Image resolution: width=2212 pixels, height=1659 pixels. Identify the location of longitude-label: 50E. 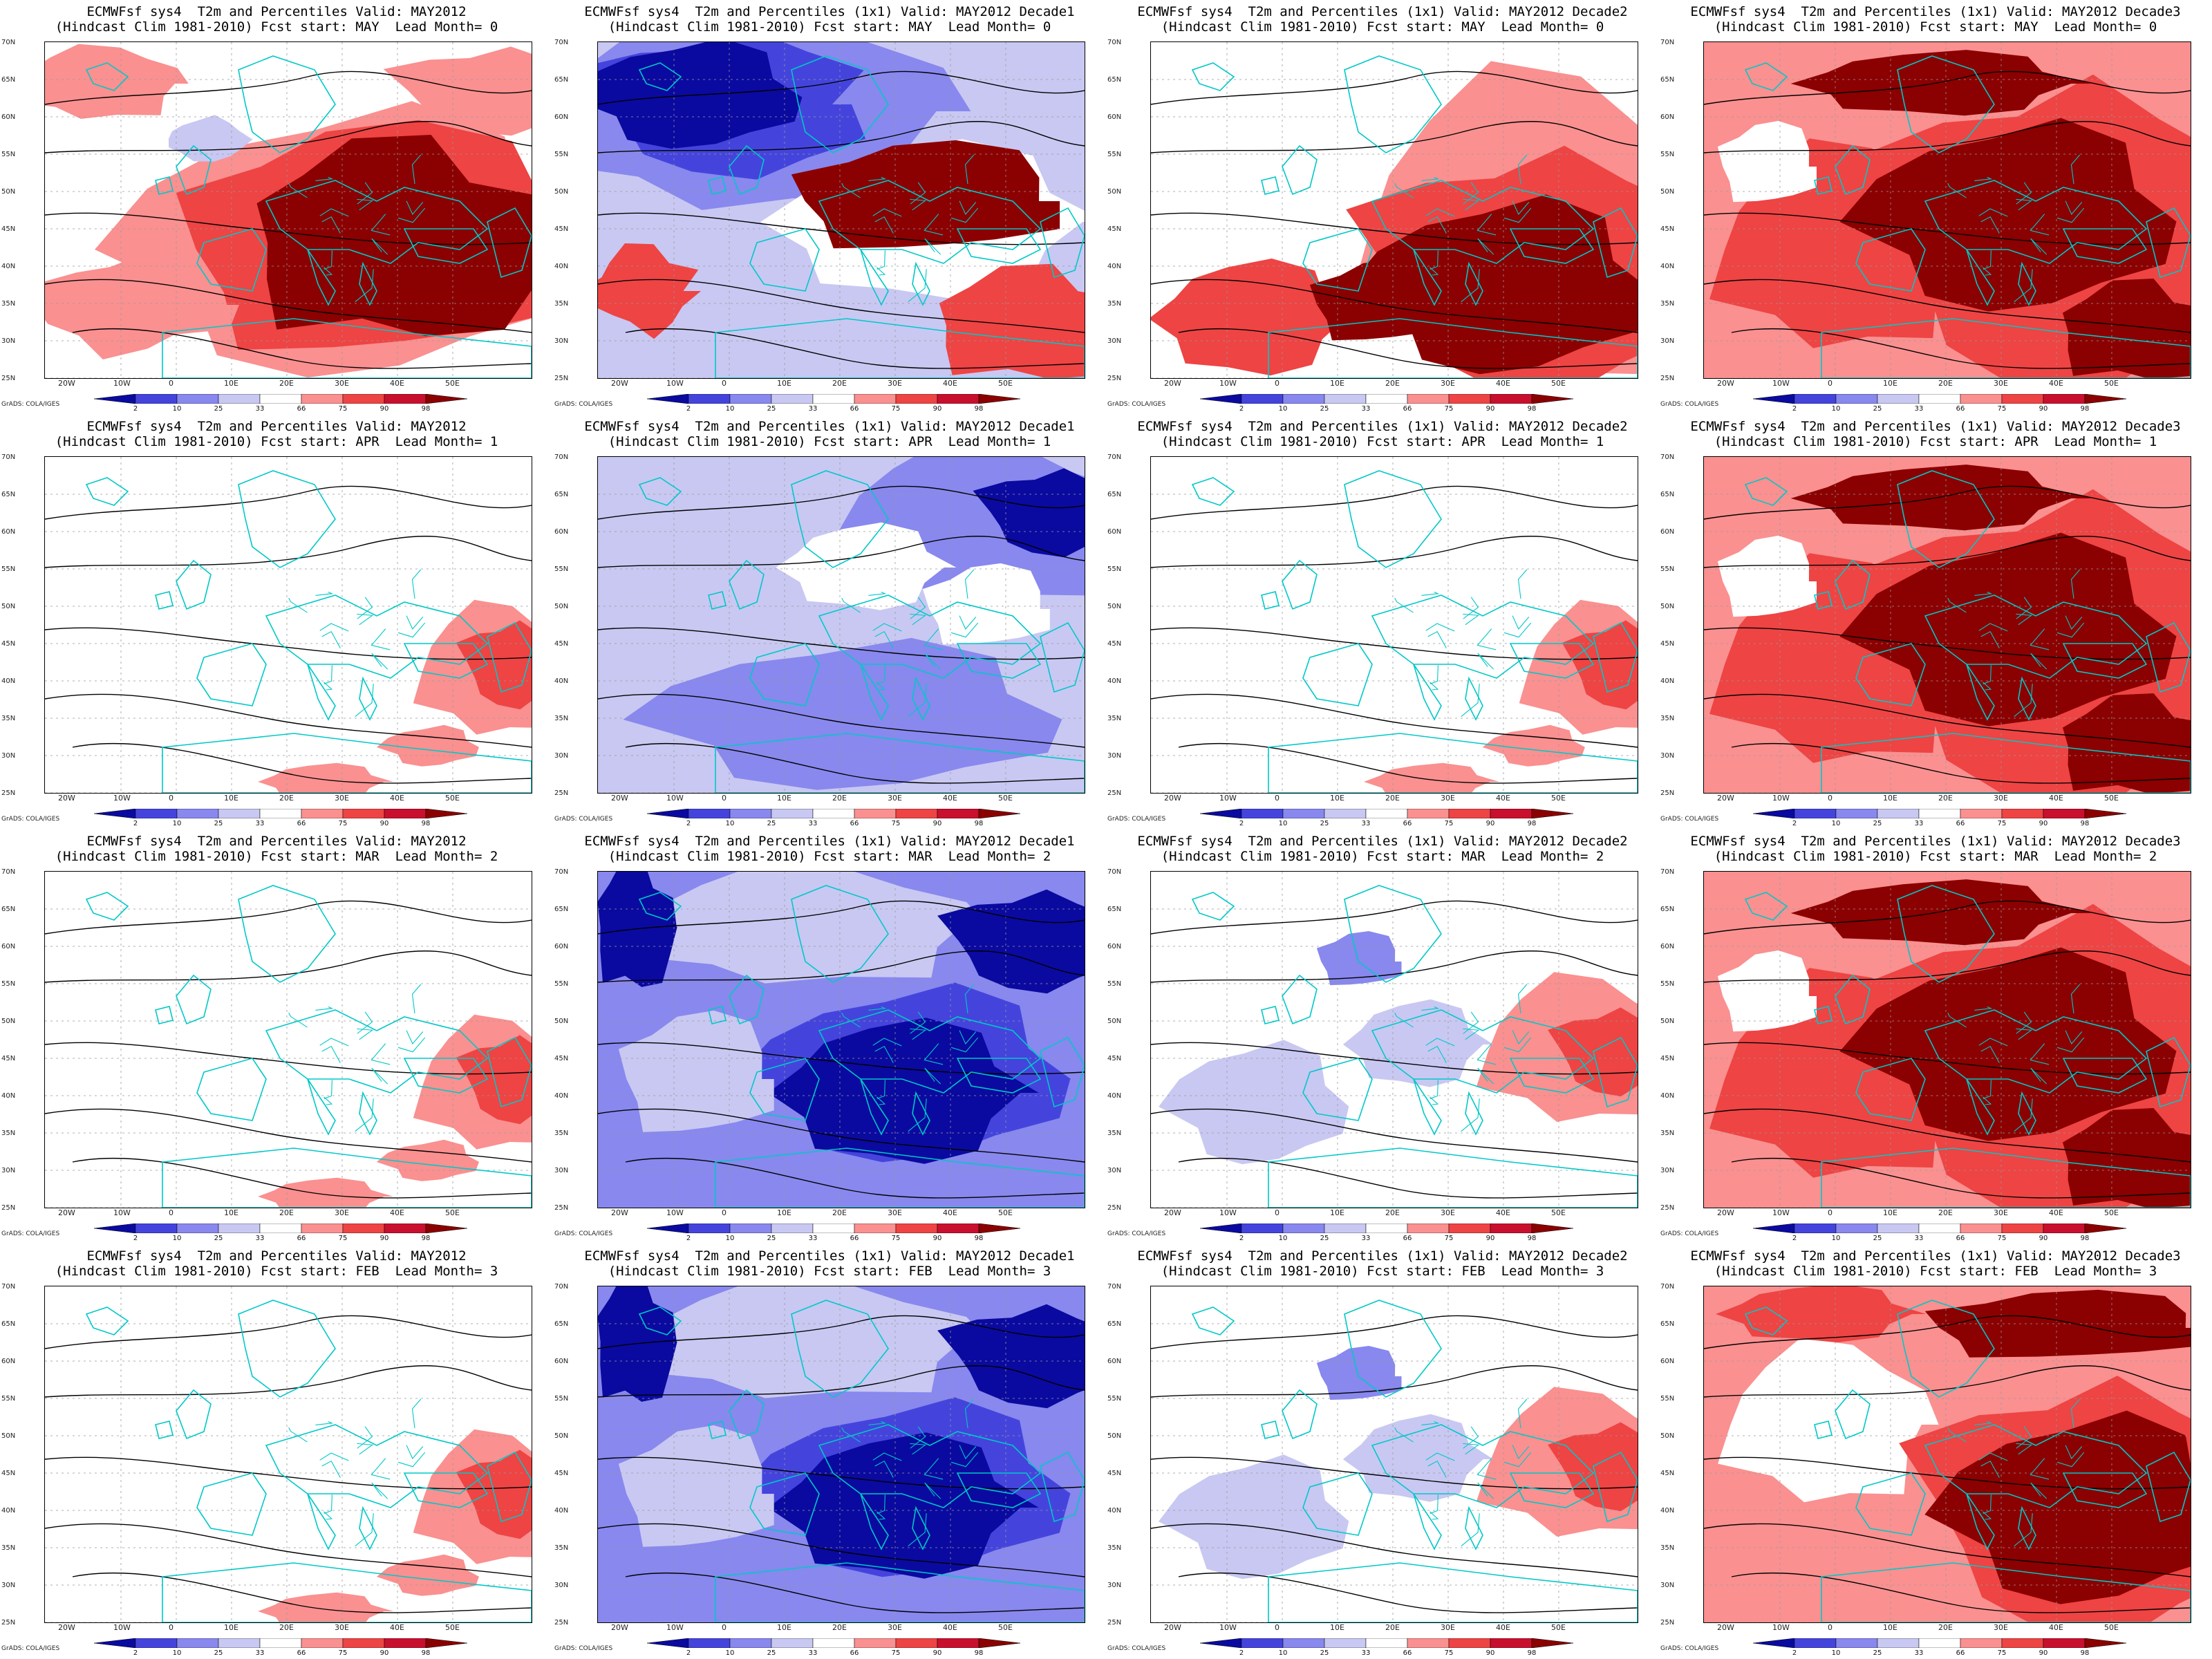
(1006, 798).